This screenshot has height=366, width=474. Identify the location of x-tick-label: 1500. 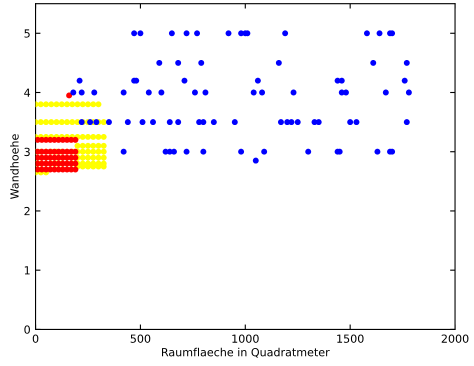
(350, 338).